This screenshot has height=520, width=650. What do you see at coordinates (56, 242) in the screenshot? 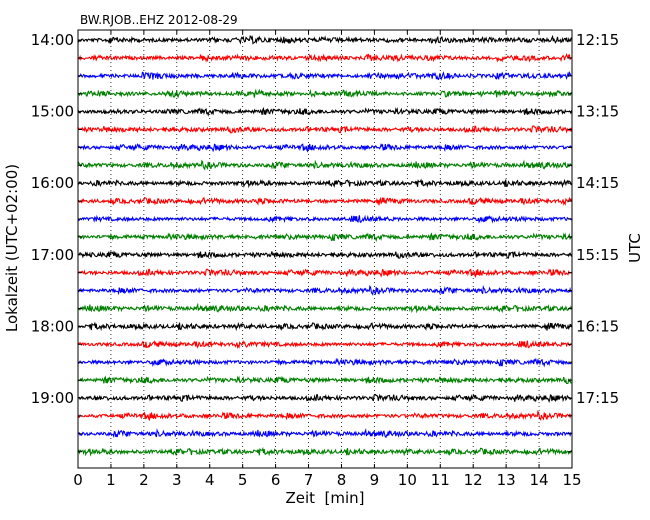
I see `y-axis-left-ticks: 14:00 15:00 16:00 17:00 18:00 19:00` at bounding box center [56, 242].